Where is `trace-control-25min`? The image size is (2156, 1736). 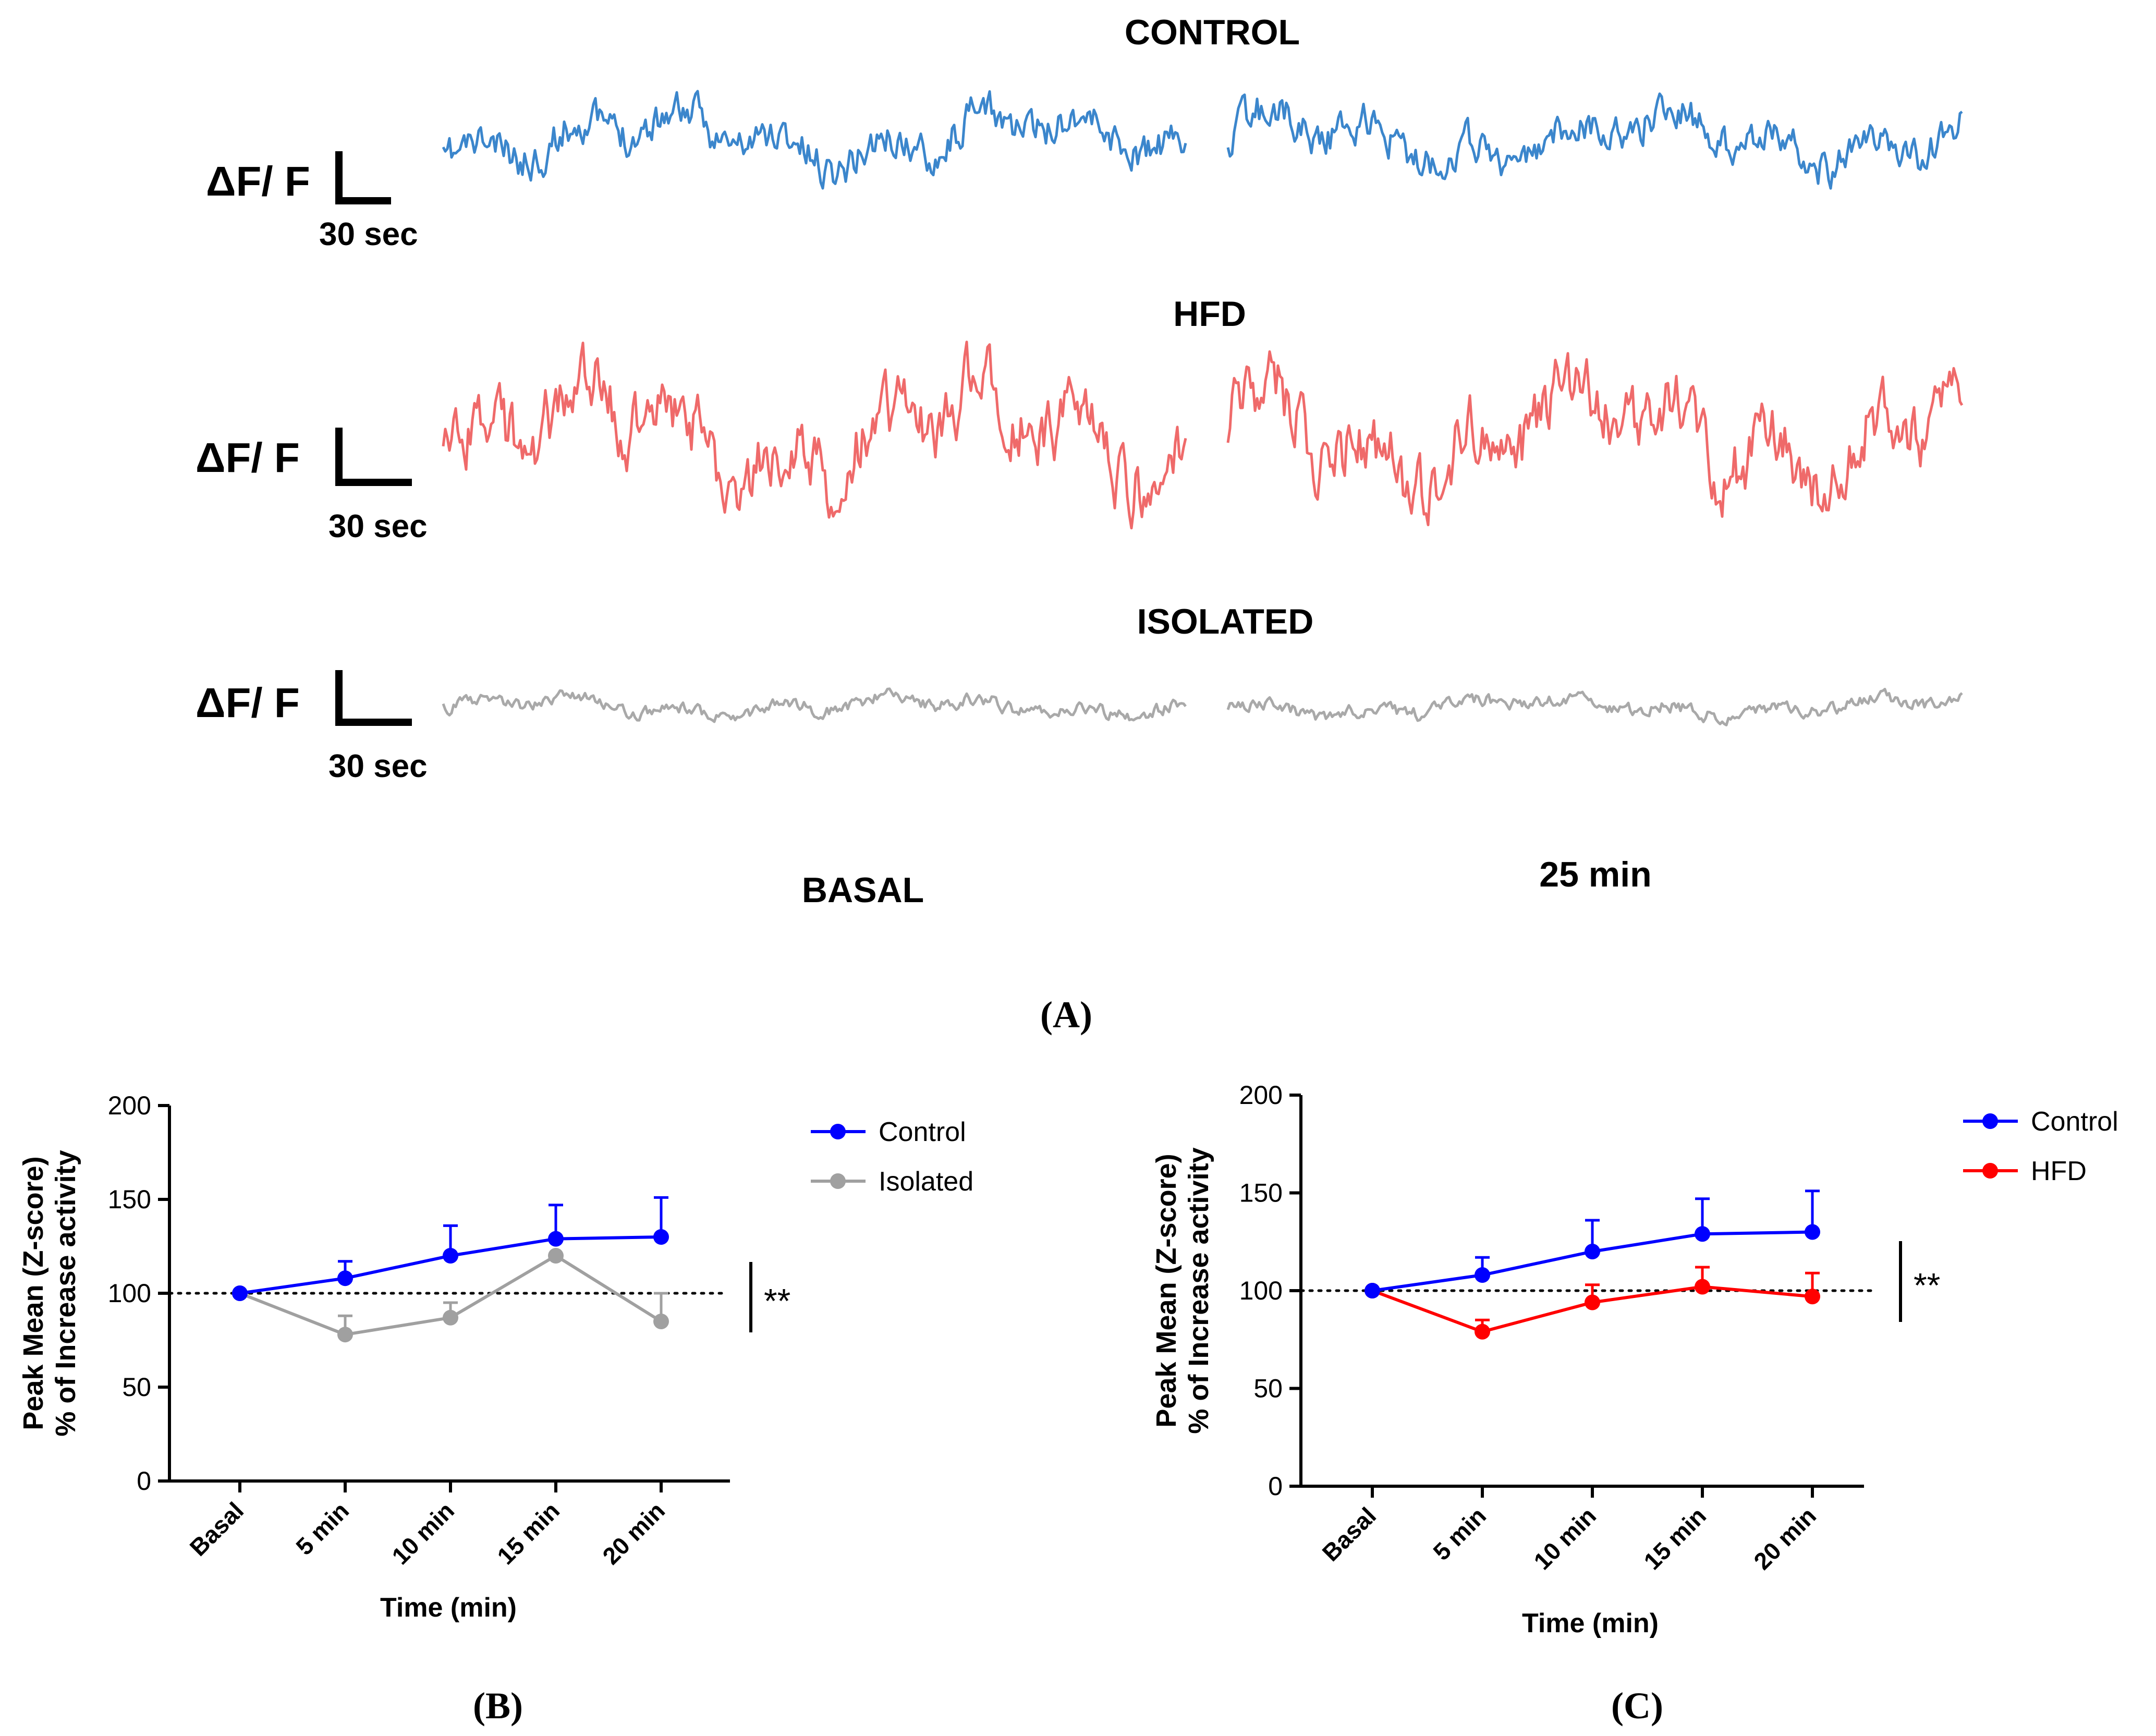 trace-control-25min is located at coordinates (1594, 141).